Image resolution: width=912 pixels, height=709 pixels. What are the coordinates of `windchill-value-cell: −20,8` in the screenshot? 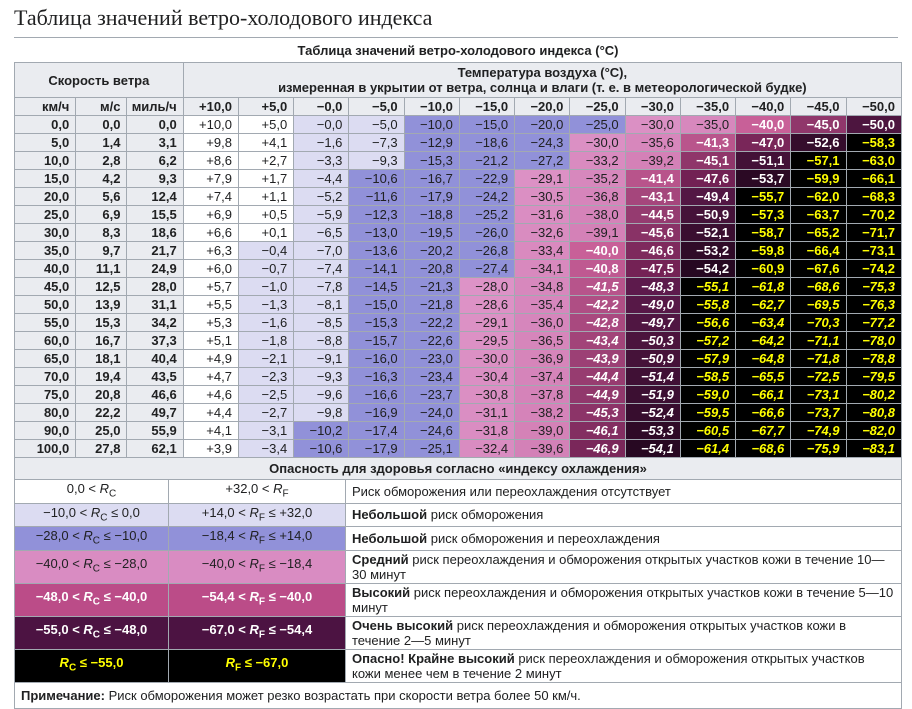 It's located at (431, 268).